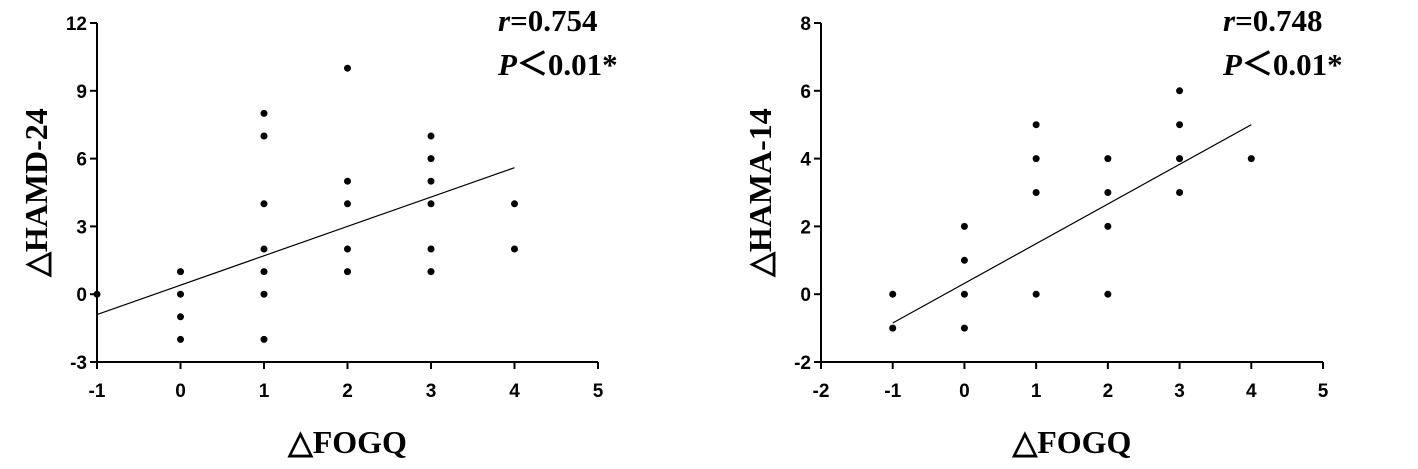  Describe the element at coordinates (81, 92) in the screenshot. I see `y-tick-label: 9` at that location.